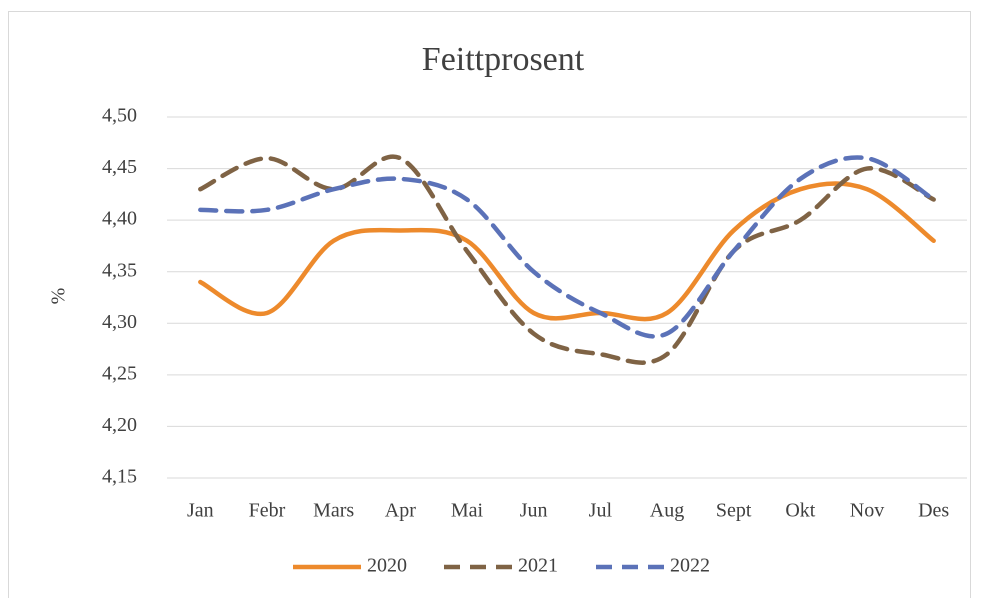 This screenshot has width=982, height=598. What do you see at coordinates (667, 511) in the screenshot?
I see `x-tick-label: Aug` at bounding box center [667, 511].